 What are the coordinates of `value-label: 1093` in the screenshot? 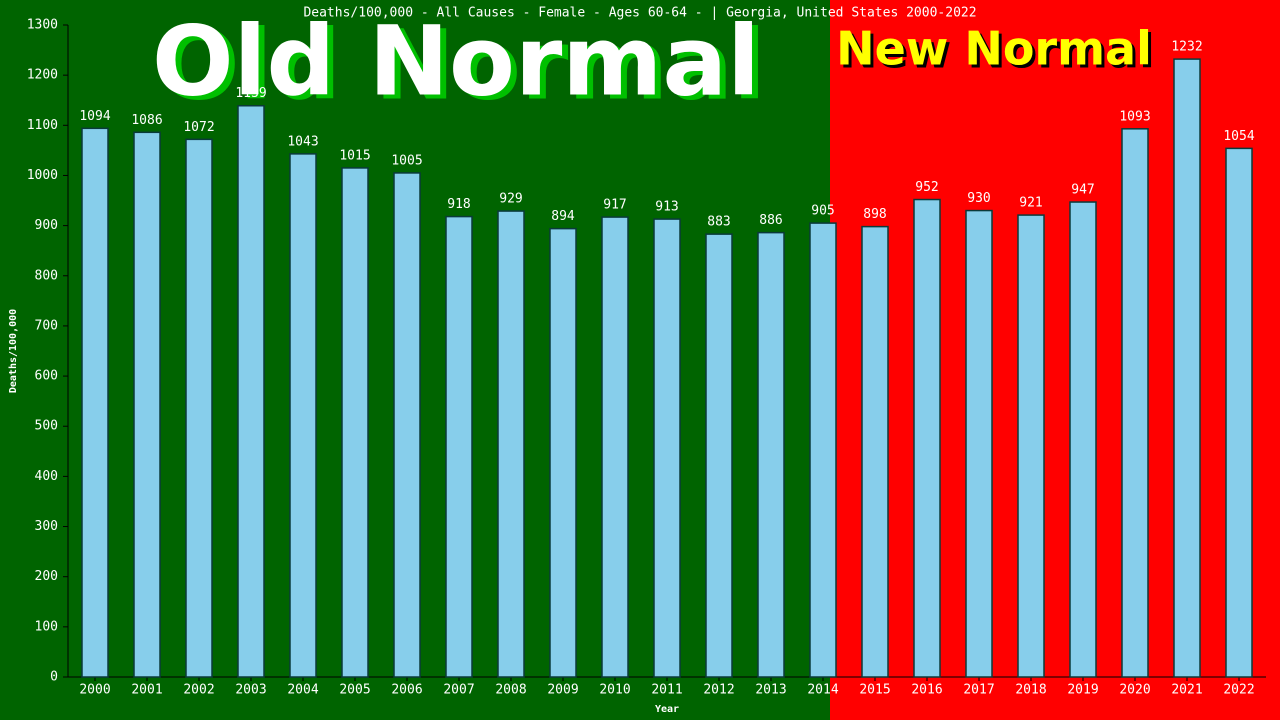 It's located at (1134, 116).